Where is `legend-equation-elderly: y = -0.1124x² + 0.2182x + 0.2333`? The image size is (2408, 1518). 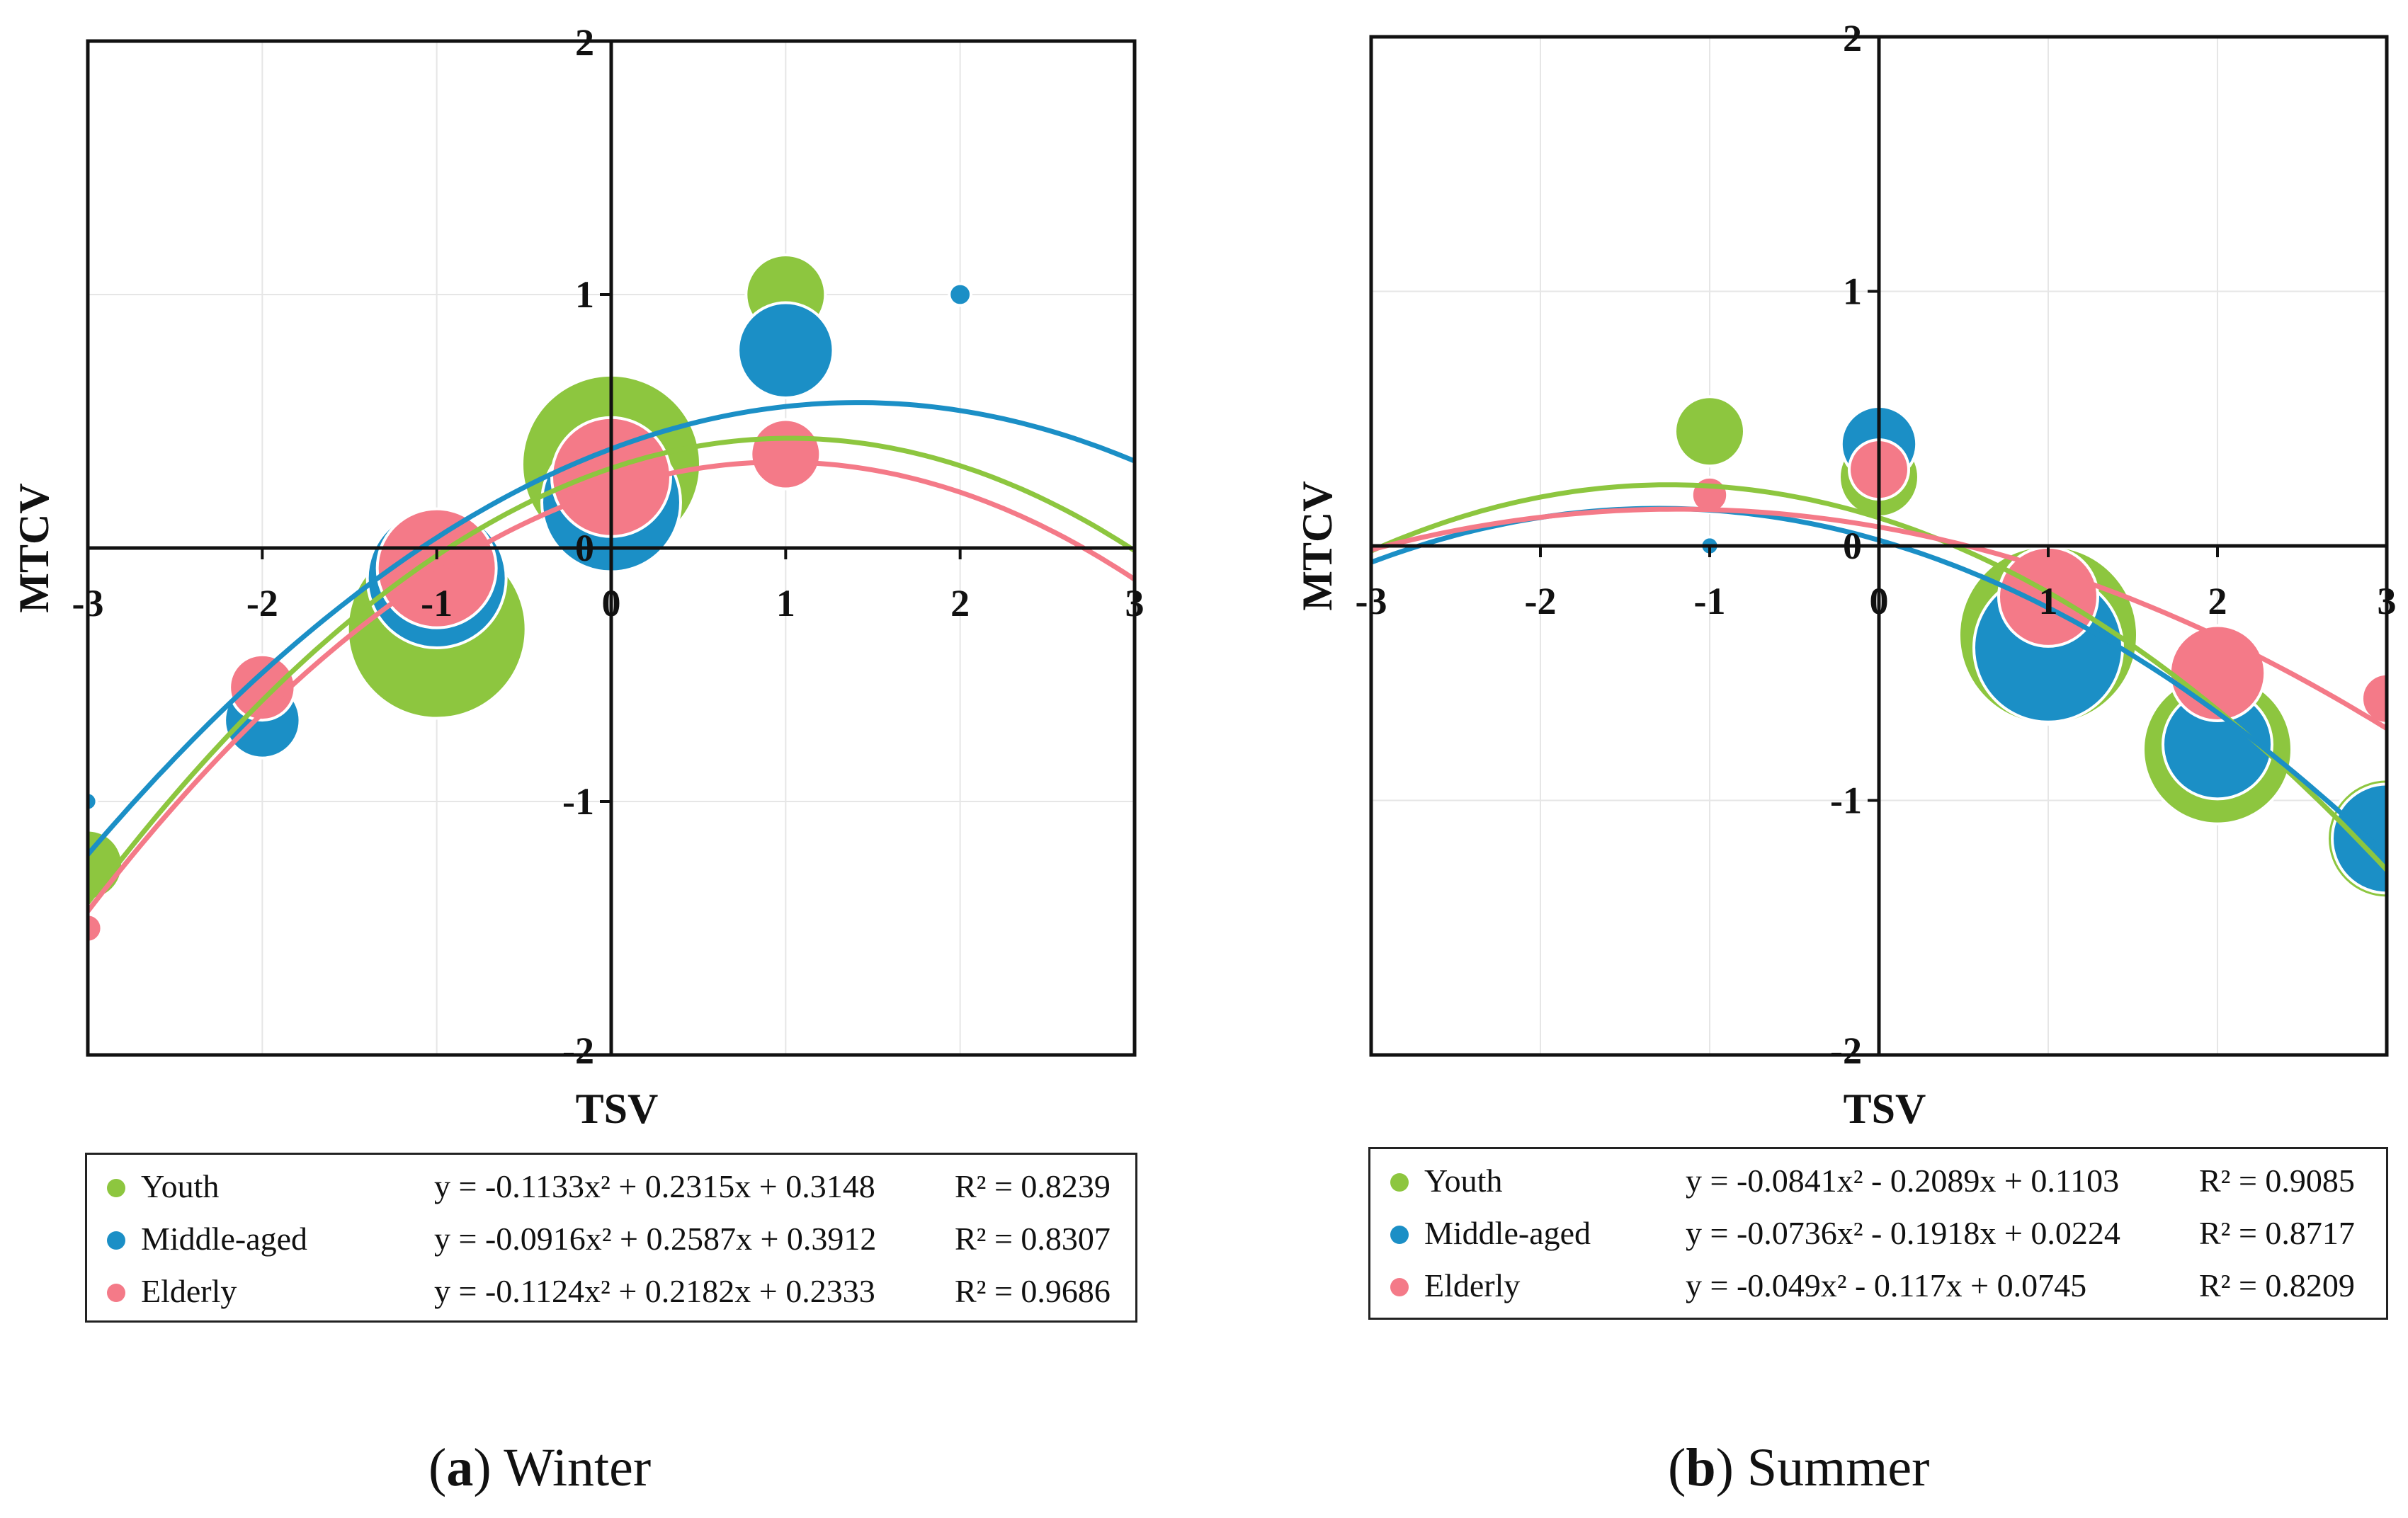 legend-equation-elderly: y = -0.1124x² + 0.2182x + 0.2333 is located at coordinates (654, 1291).